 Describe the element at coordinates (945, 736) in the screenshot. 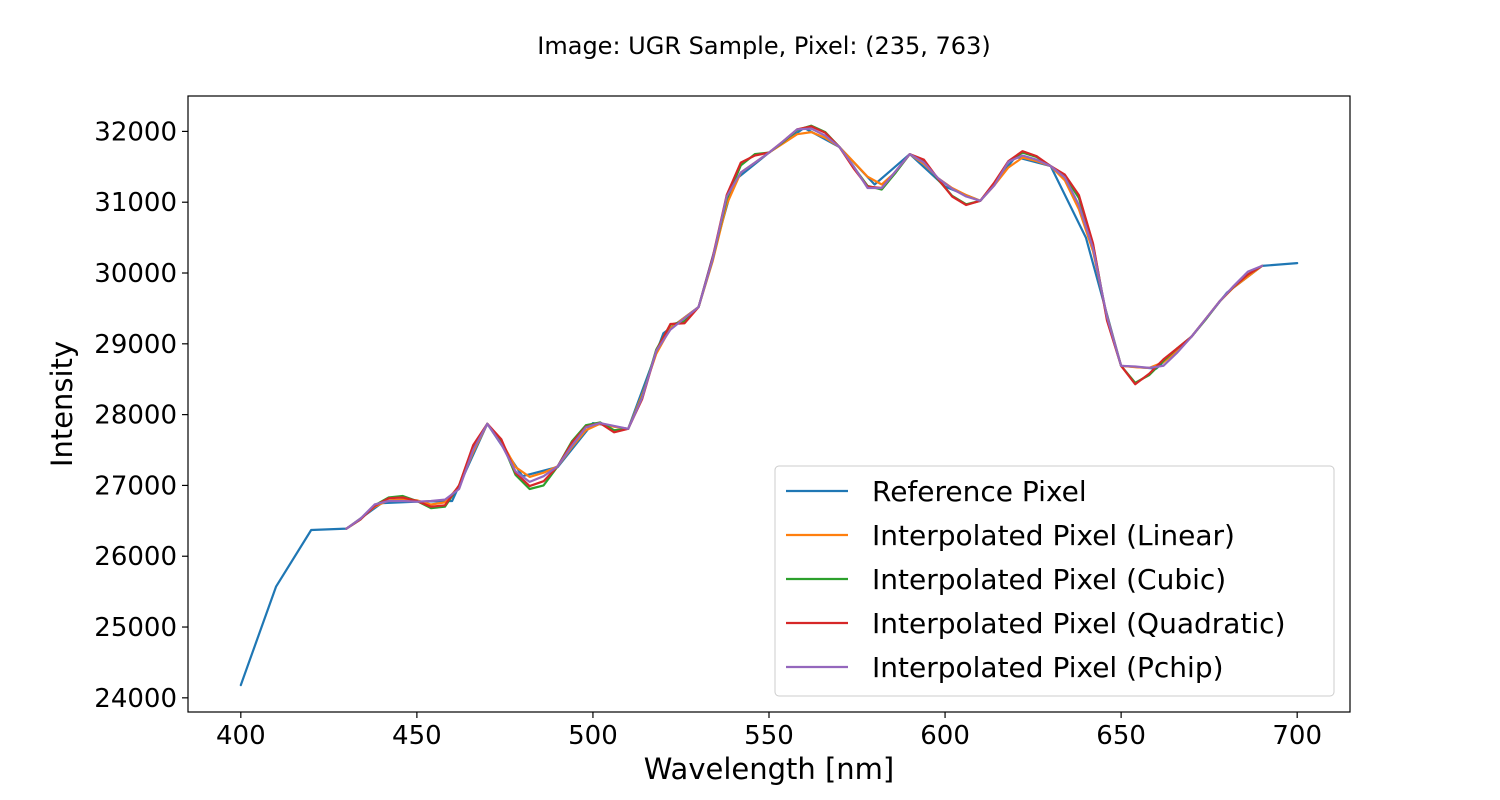

I see `x-tick-label: 600` at that location.